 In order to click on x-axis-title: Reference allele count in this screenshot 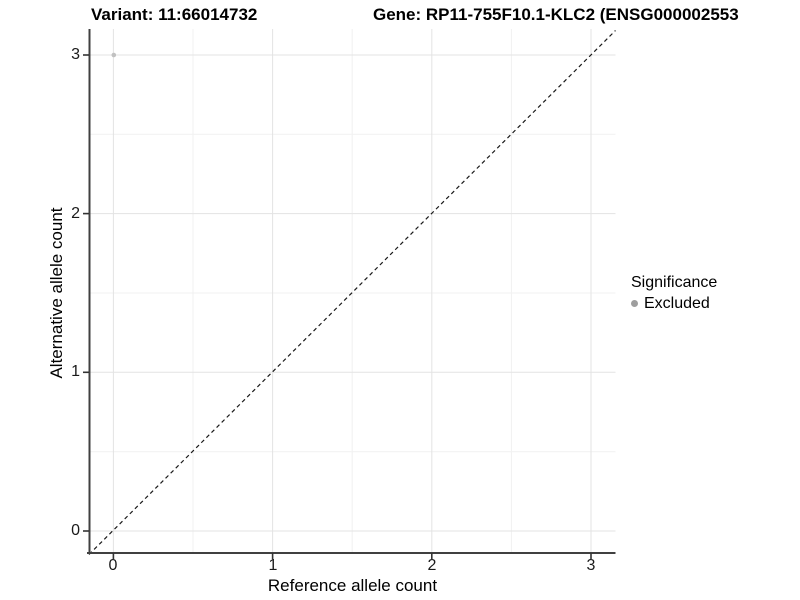, I will do `click(352, 585)`.